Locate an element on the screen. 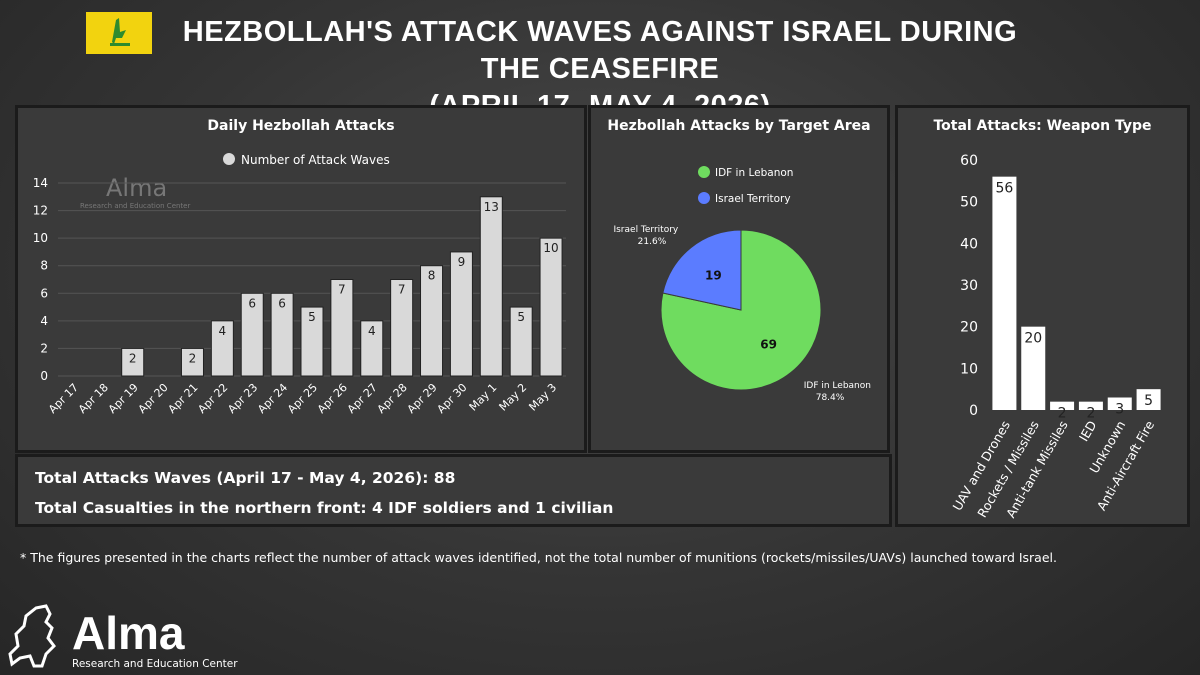 The width and height of the screenshot is (1200, 675). daily-y-tick-label: 6 is located at coordinates (44, 293).